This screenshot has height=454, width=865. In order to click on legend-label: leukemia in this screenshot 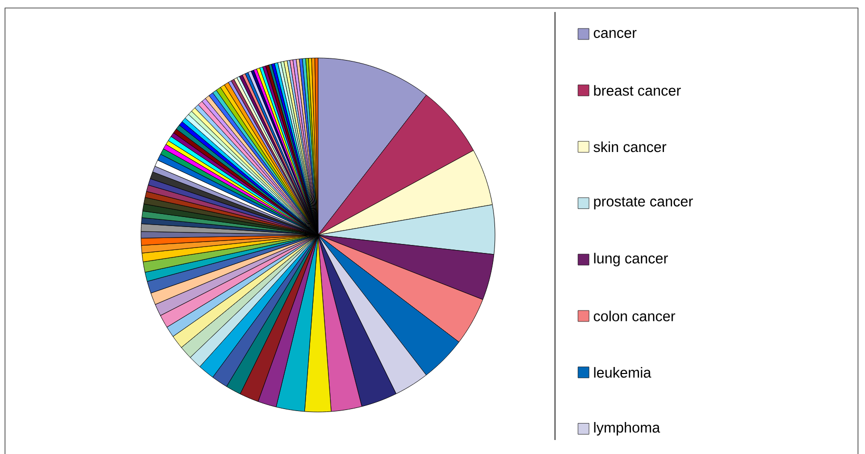, I will do `click(623, 372)`.